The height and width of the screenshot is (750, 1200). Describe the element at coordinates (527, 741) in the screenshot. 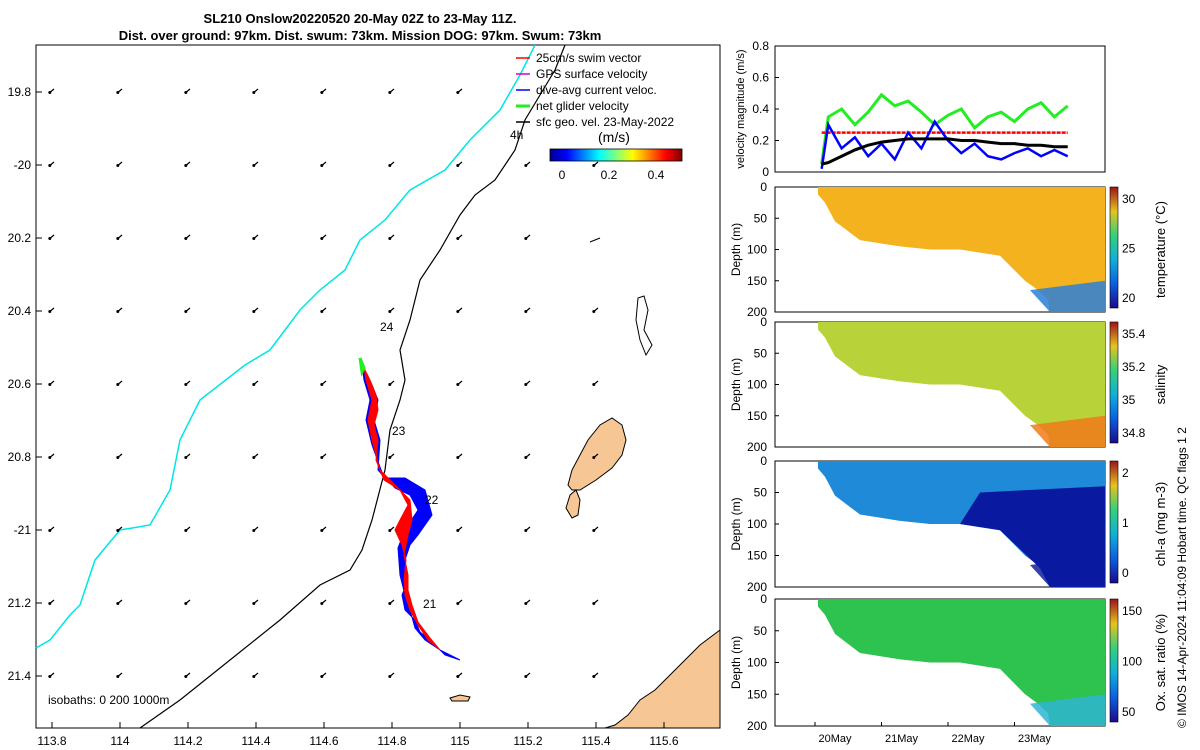

I see `lon-tick-label: 115.2` at that location.